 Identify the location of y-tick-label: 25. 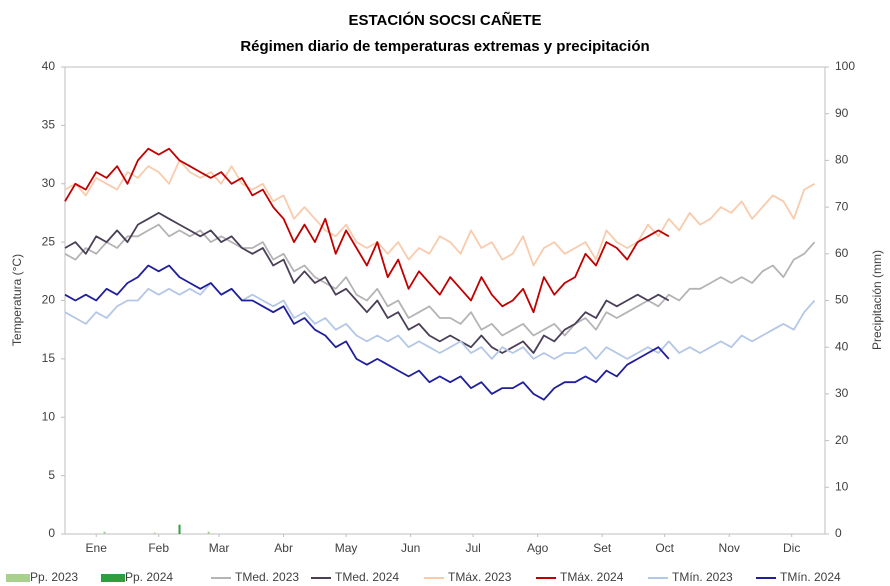
(49, 241).